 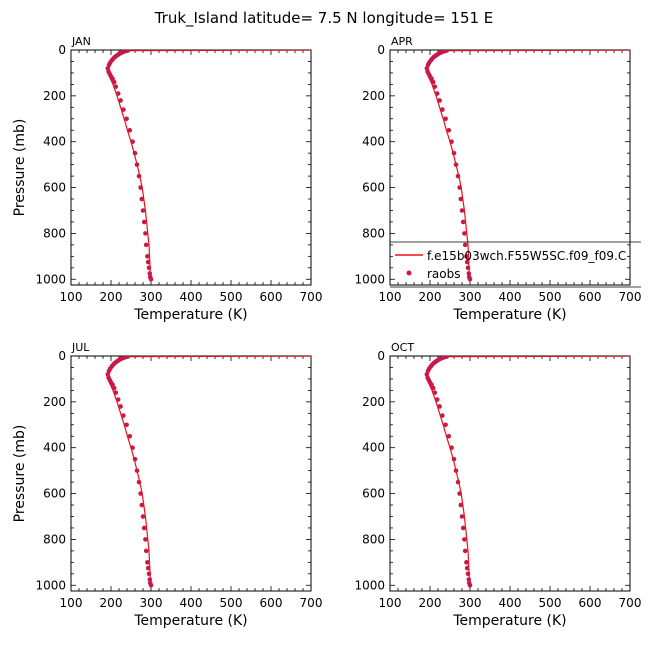 I want to click on panel-title: JUL, so click(x=80, y=347).